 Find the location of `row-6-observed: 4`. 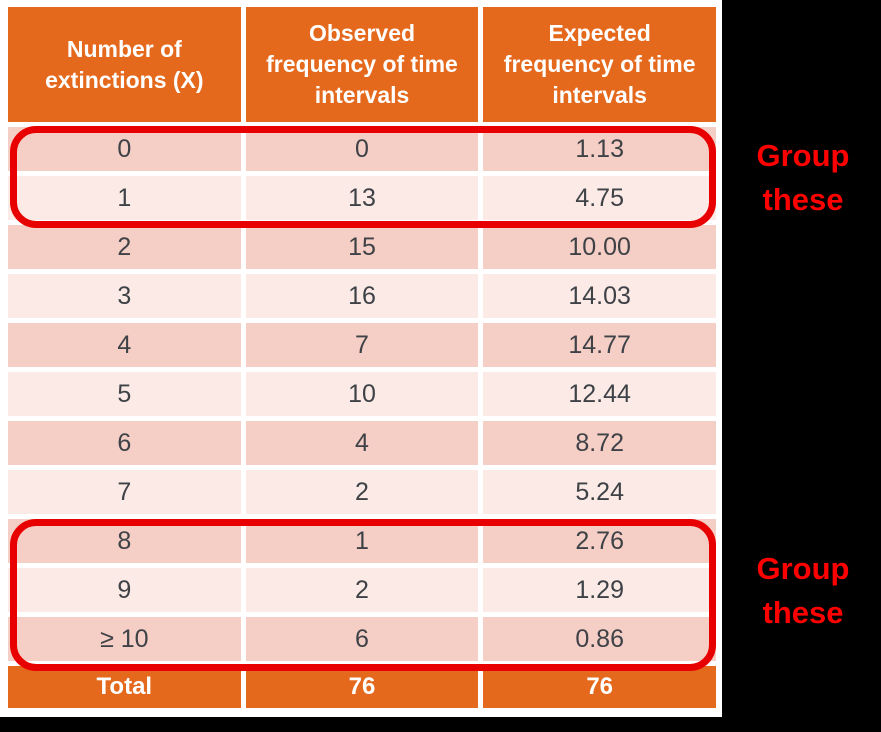

row-6-observed: 4 is located at coordinates (362, 443).